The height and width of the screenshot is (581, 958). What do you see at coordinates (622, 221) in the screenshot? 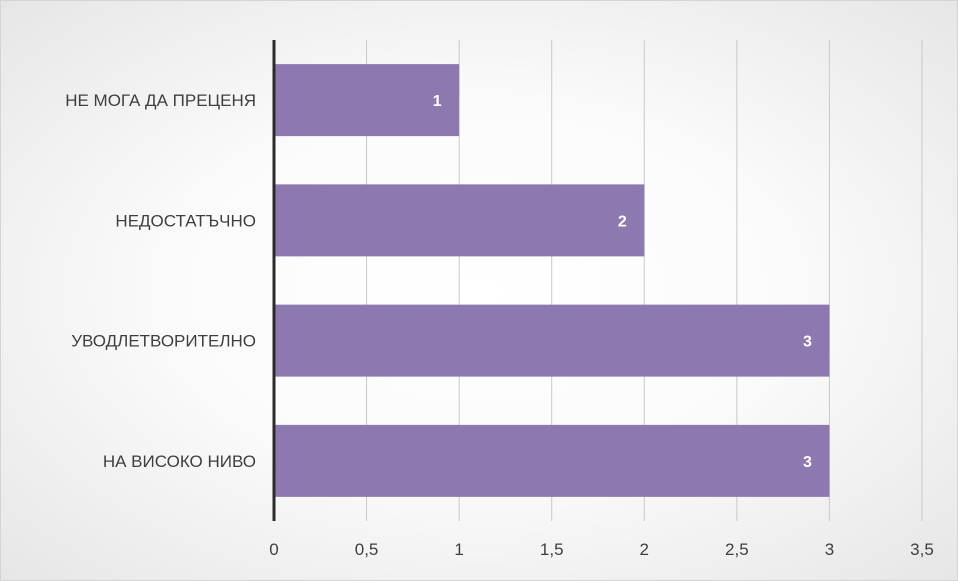
I see `data-label: 2` at bounding box center [622, 221].